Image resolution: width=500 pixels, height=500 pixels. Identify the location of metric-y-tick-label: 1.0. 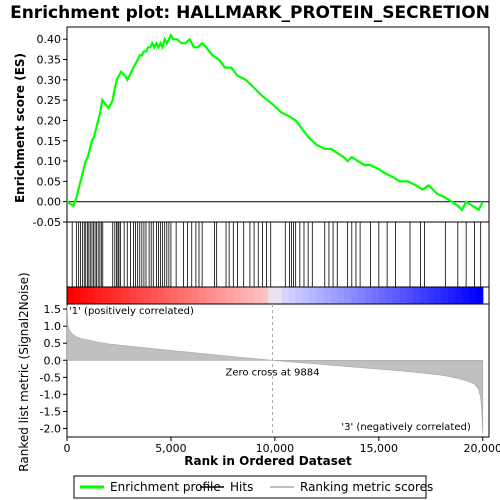
(53, 326).